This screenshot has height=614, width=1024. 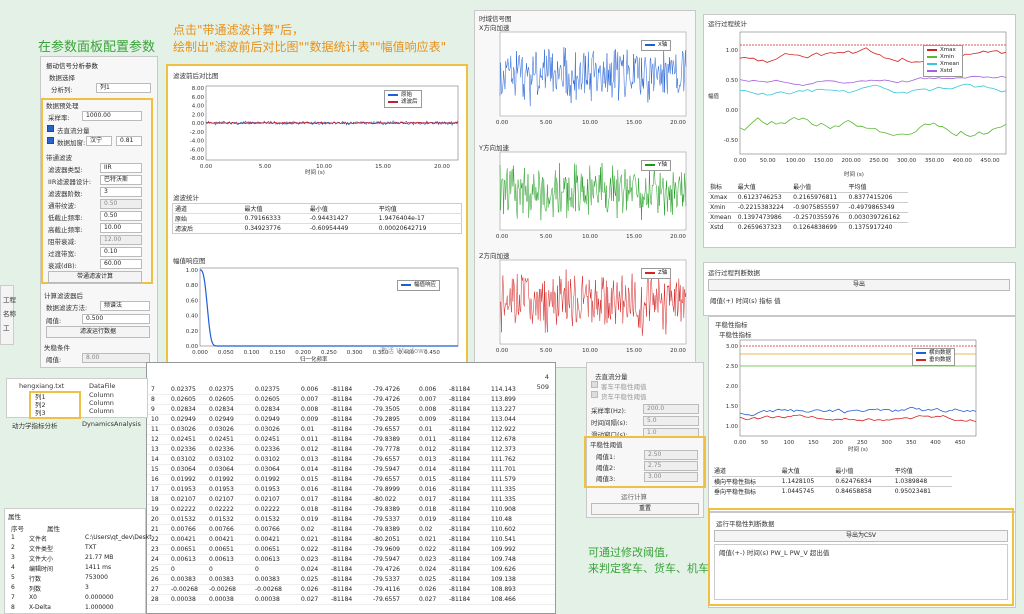 I want to click on th-interval-input: 5.0, so click(x=671, y=421).